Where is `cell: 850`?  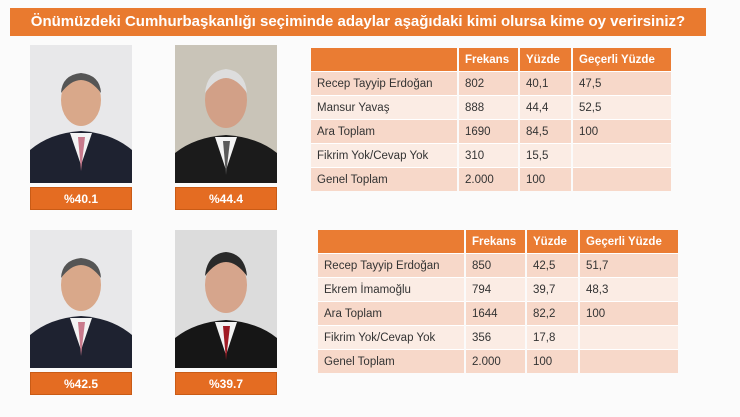
cell: 850 is located at coordinates (495, 265).